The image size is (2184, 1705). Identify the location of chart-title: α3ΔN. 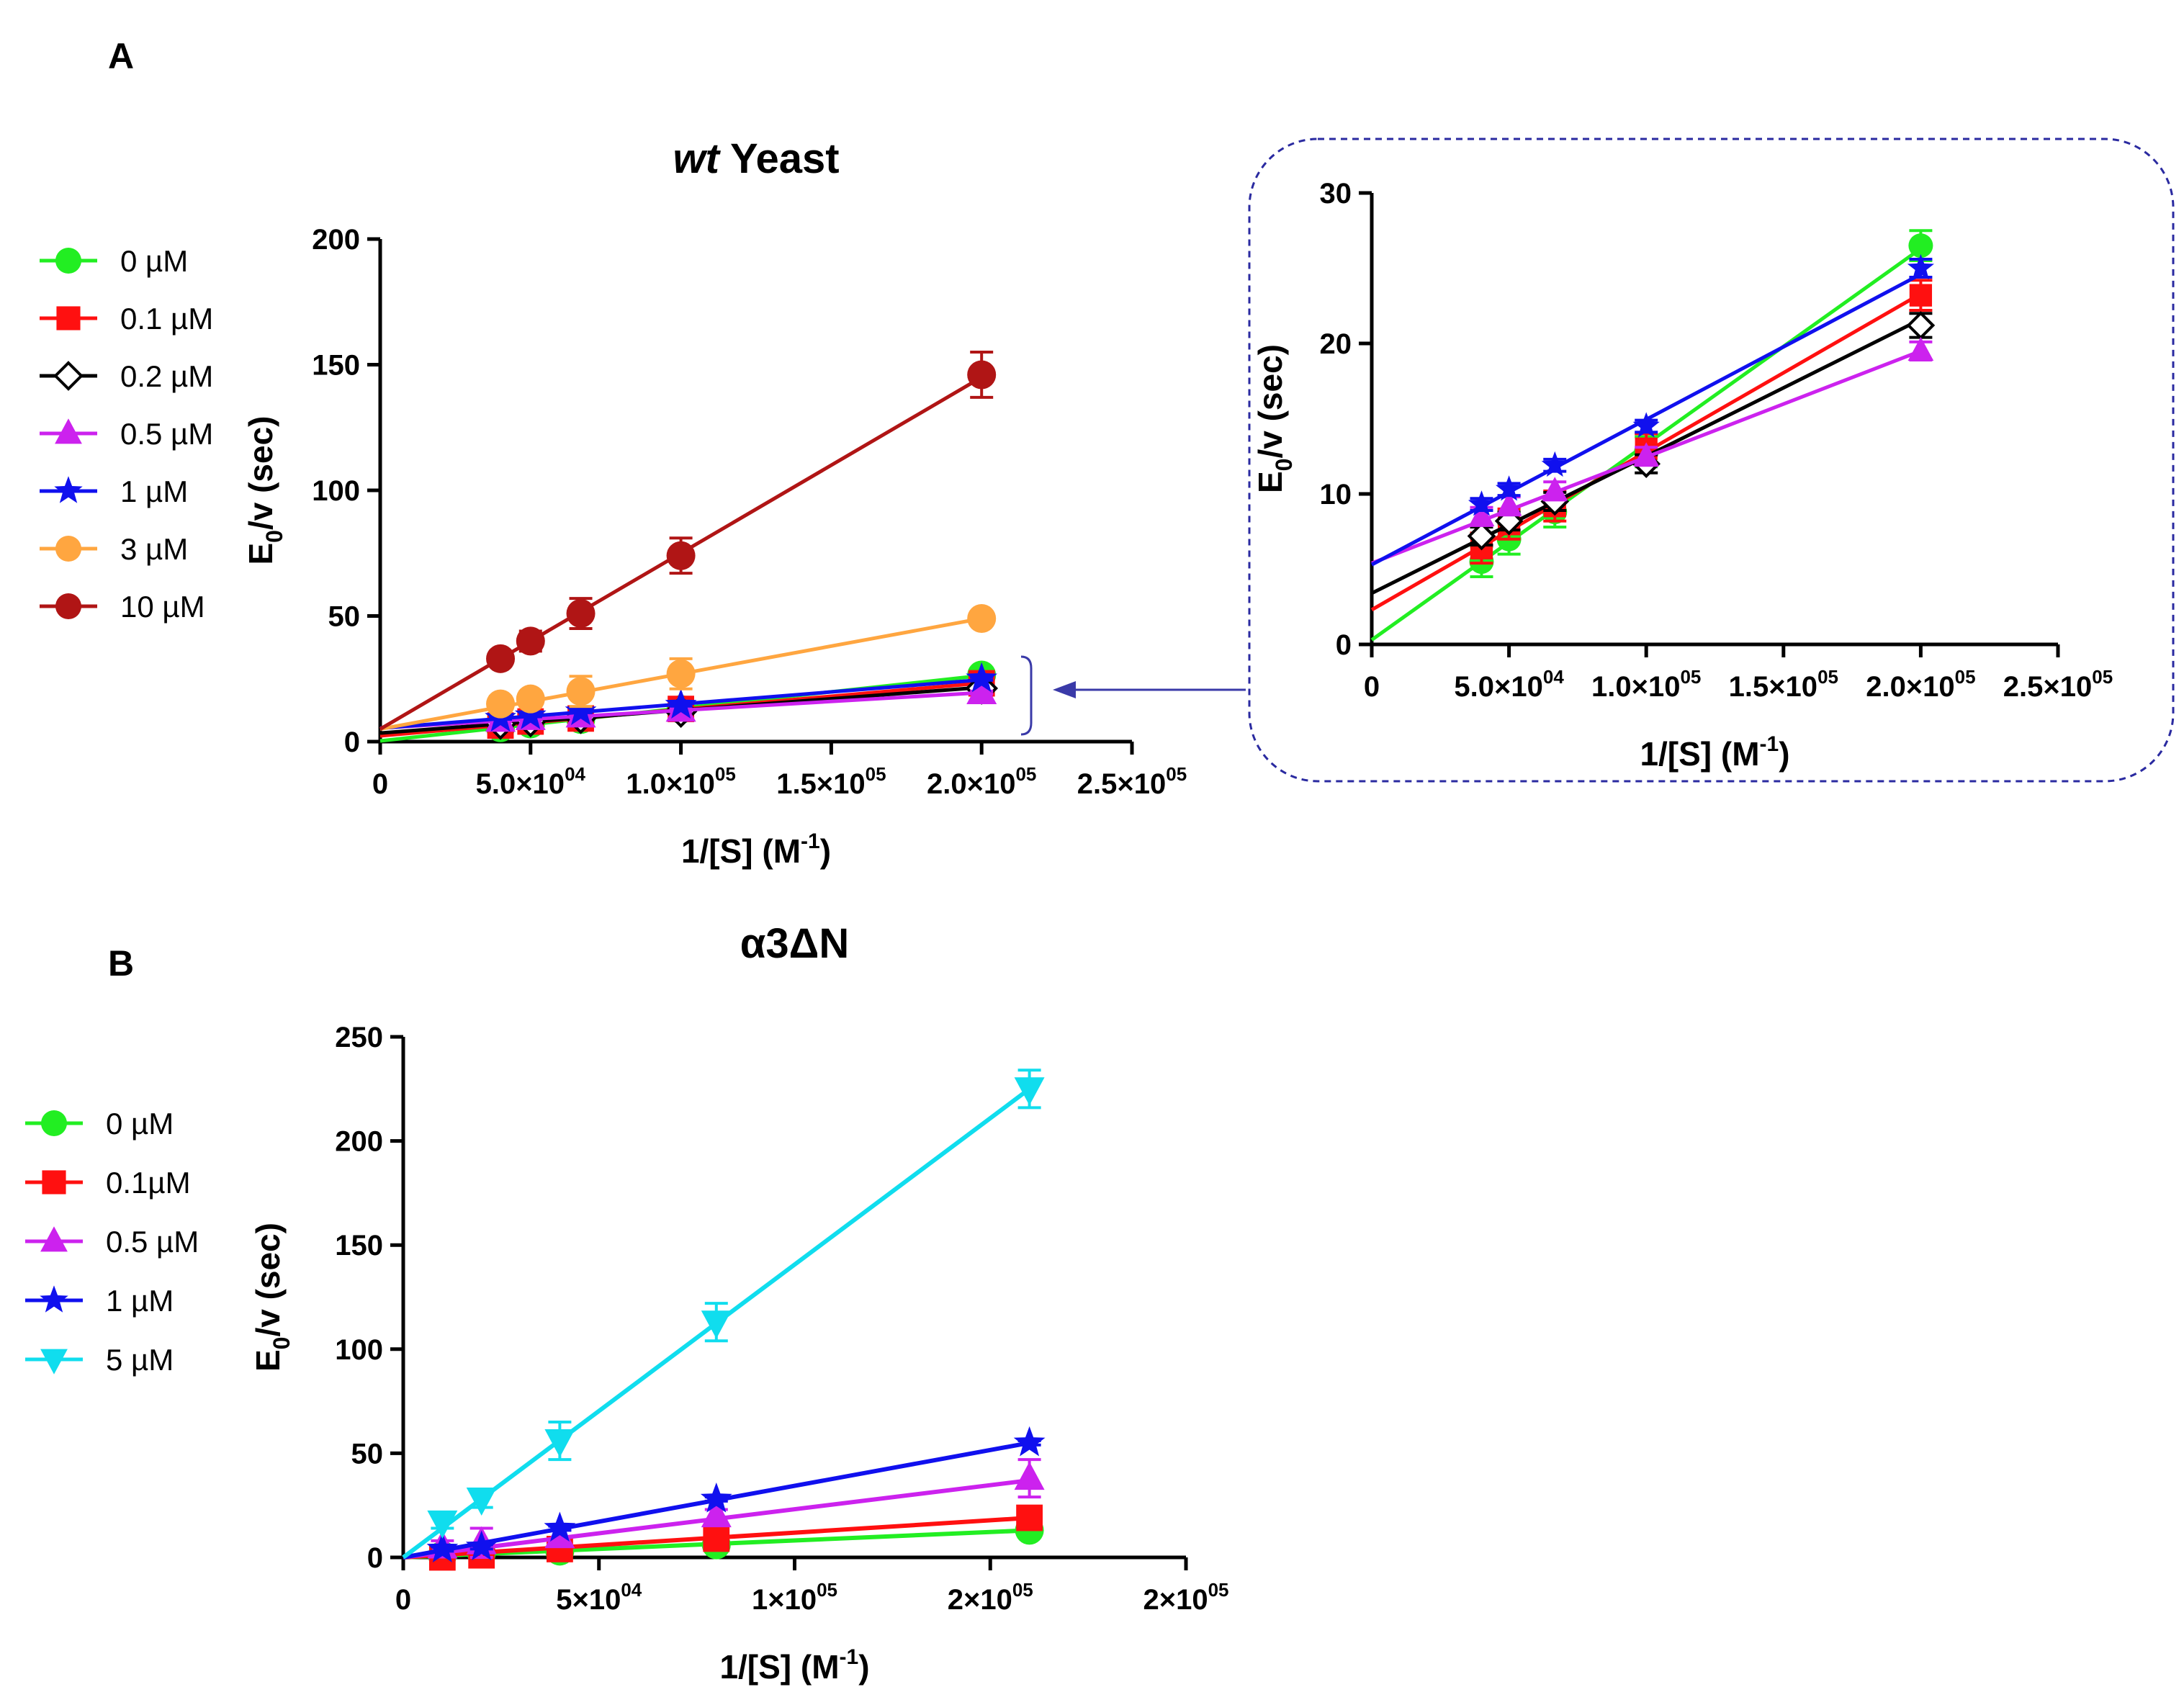
(795, 944).